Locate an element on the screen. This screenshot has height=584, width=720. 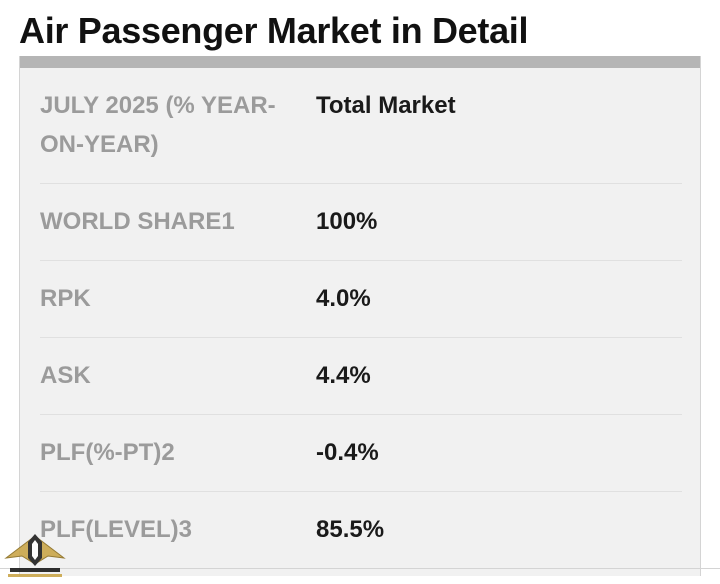
forum-logo-watermark is located at coordinates (35, 555).